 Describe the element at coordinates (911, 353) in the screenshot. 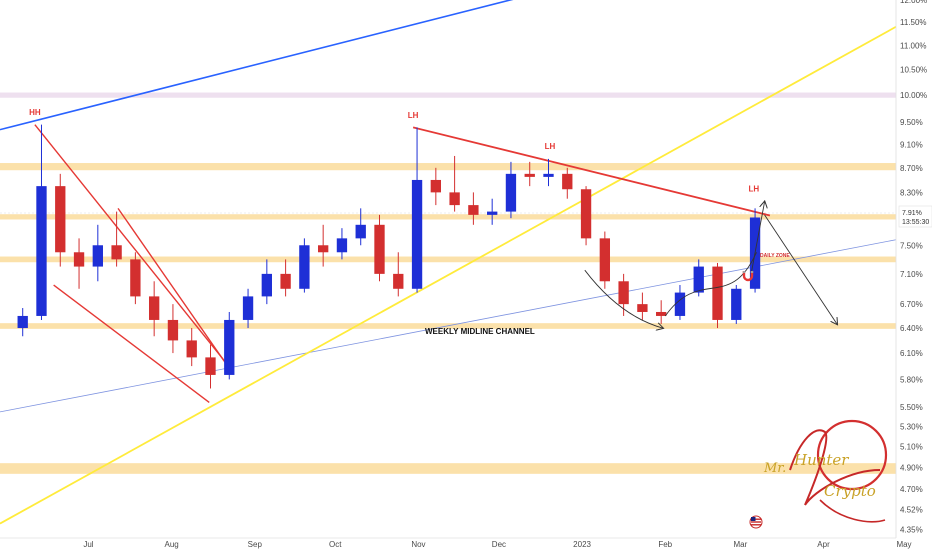

I see `y-tick-label: 6.10%` at that location.